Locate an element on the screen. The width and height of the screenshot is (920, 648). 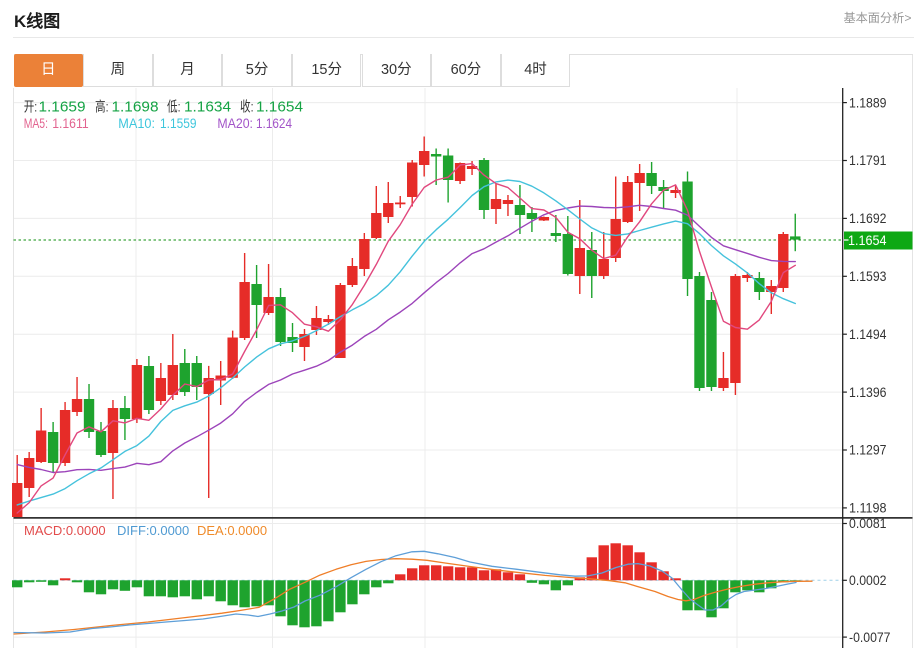
svg-text: 1.1198 is located at coordinates (868, 508).